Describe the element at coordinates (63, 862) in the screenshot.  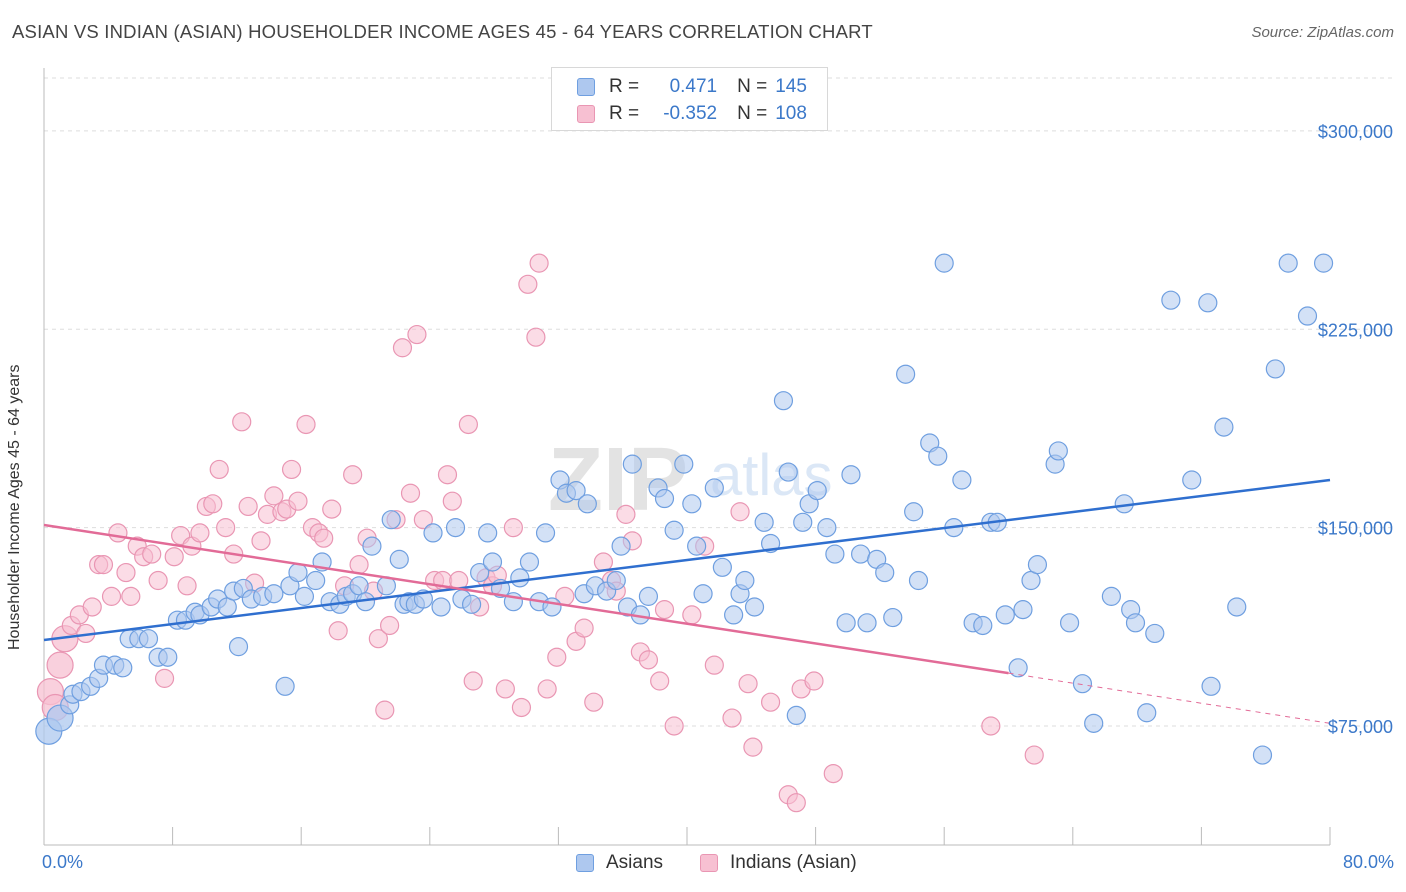
I see `x-tick-min: 0.0%` at that location.